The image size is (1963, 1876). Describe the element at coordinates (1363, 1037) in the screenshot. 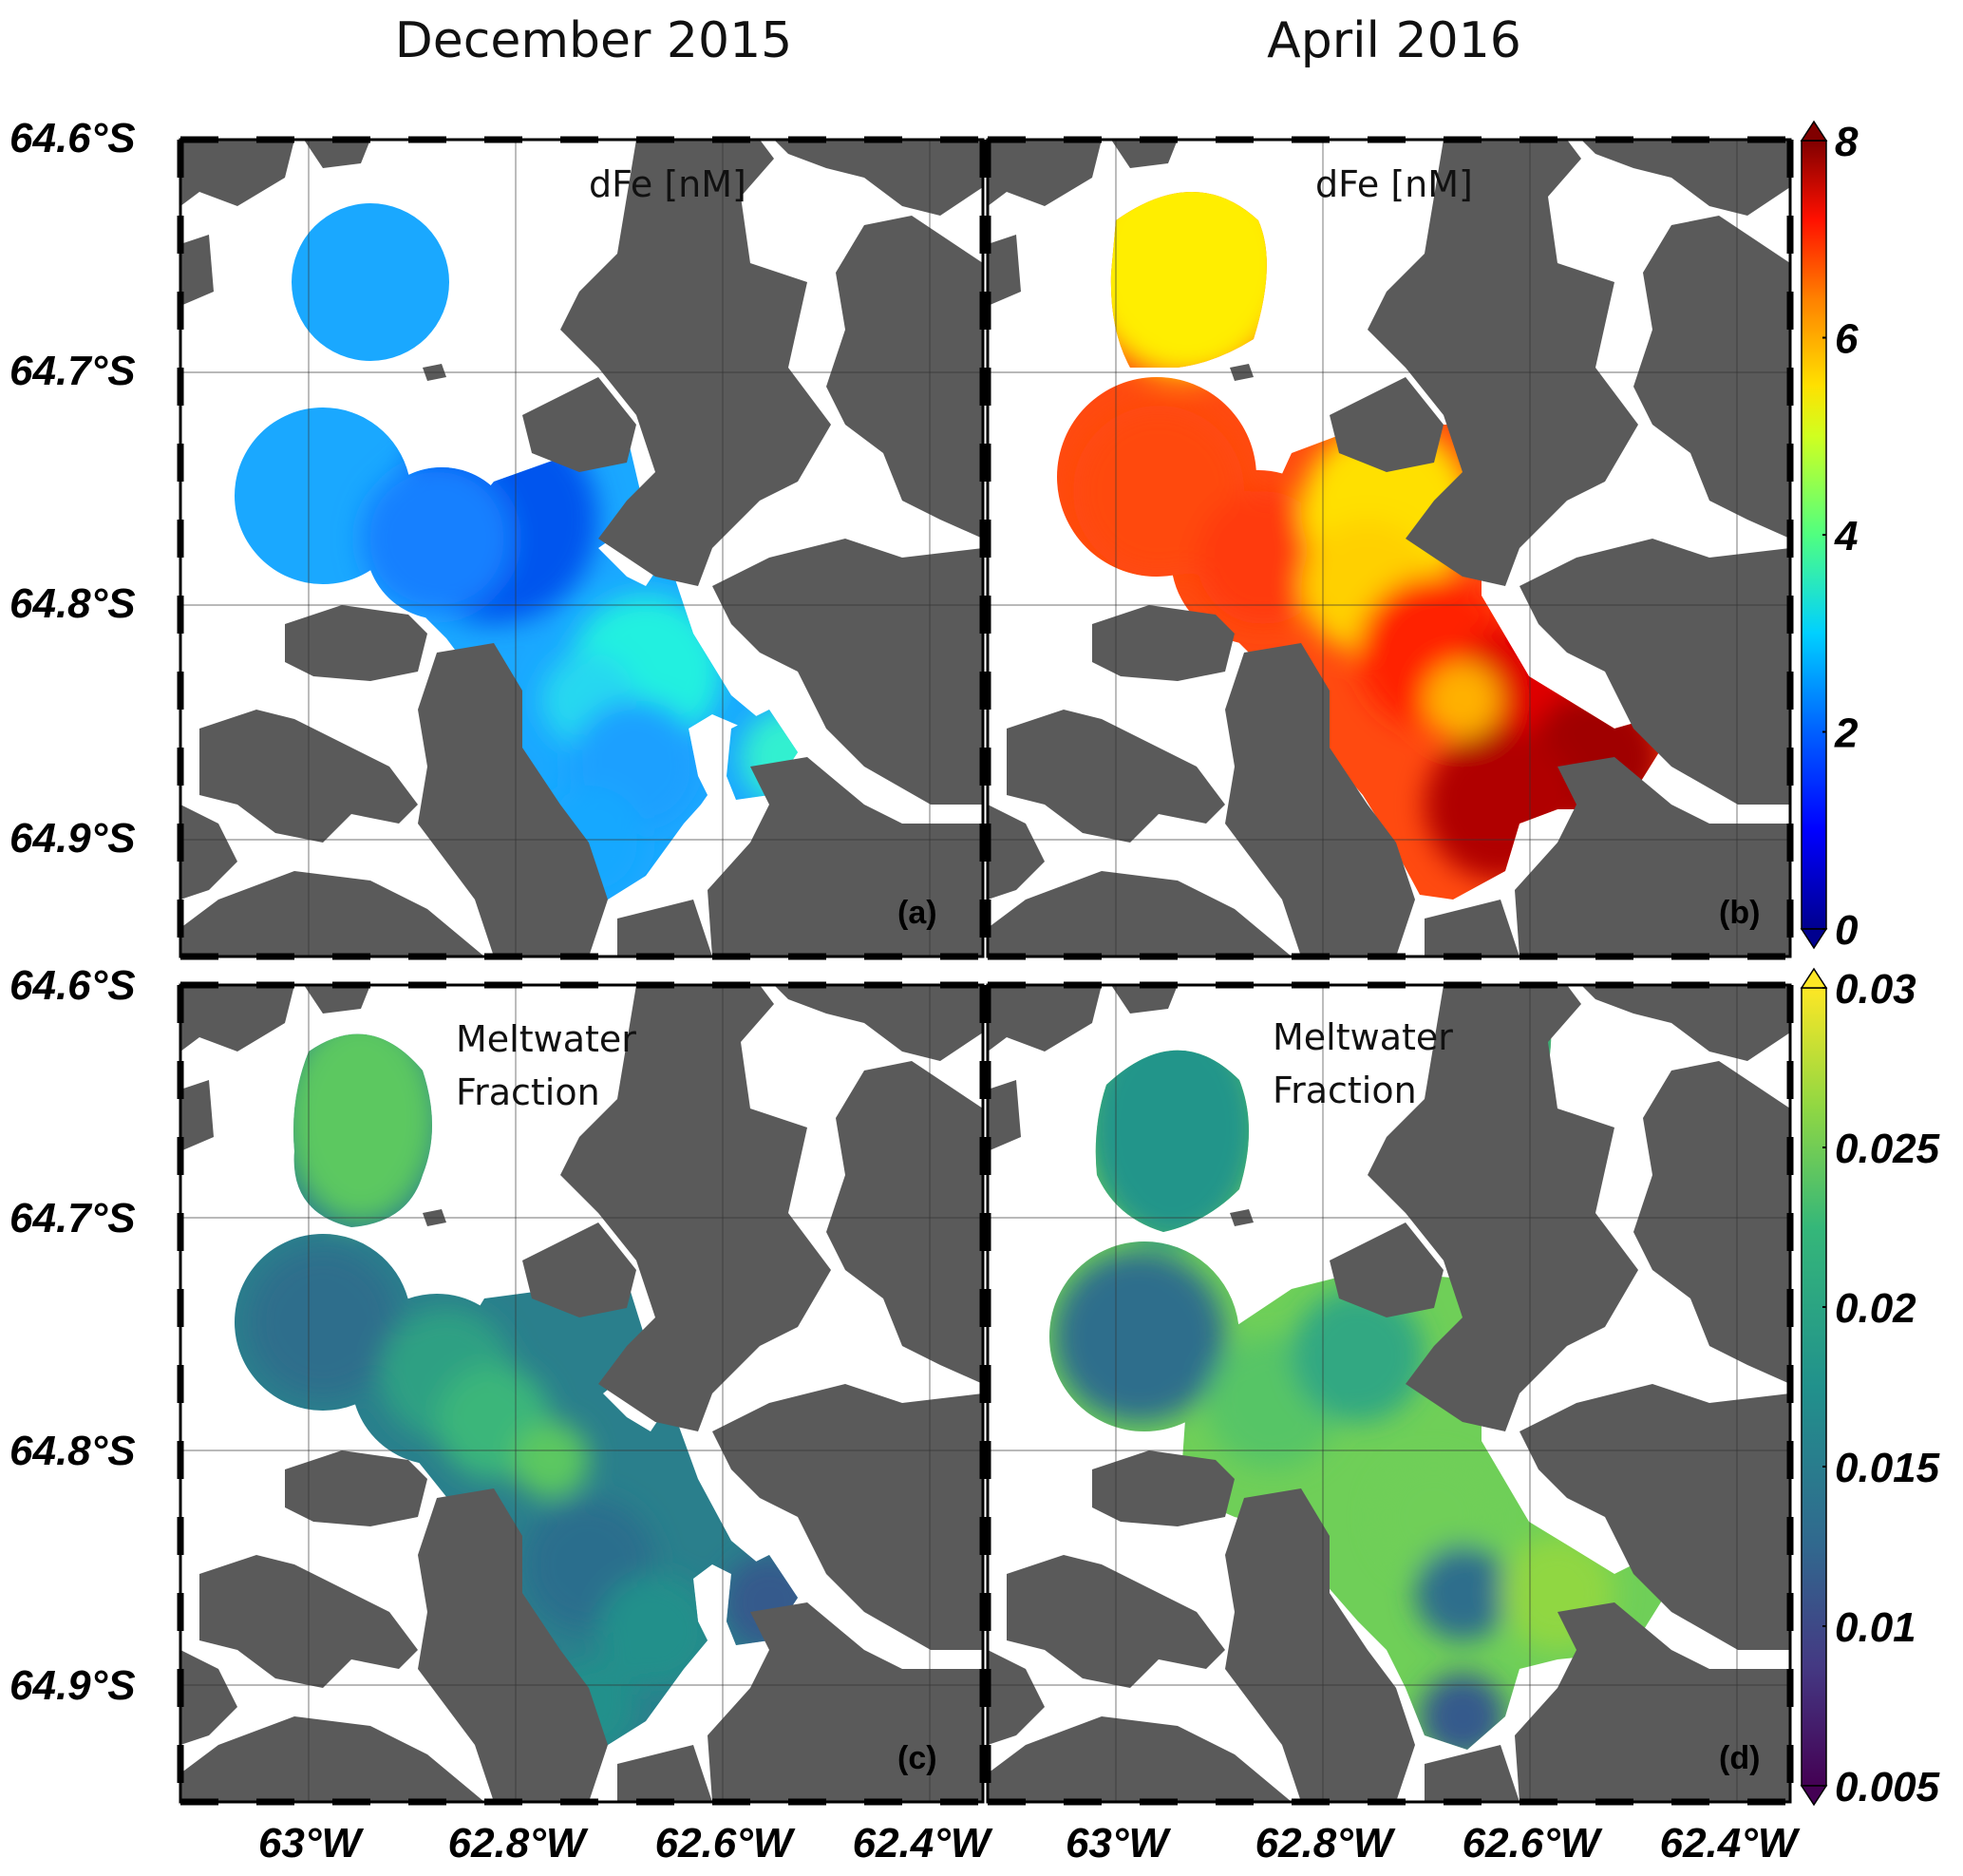

I see `panel-d-variable-line1: Meltwater` at that location.